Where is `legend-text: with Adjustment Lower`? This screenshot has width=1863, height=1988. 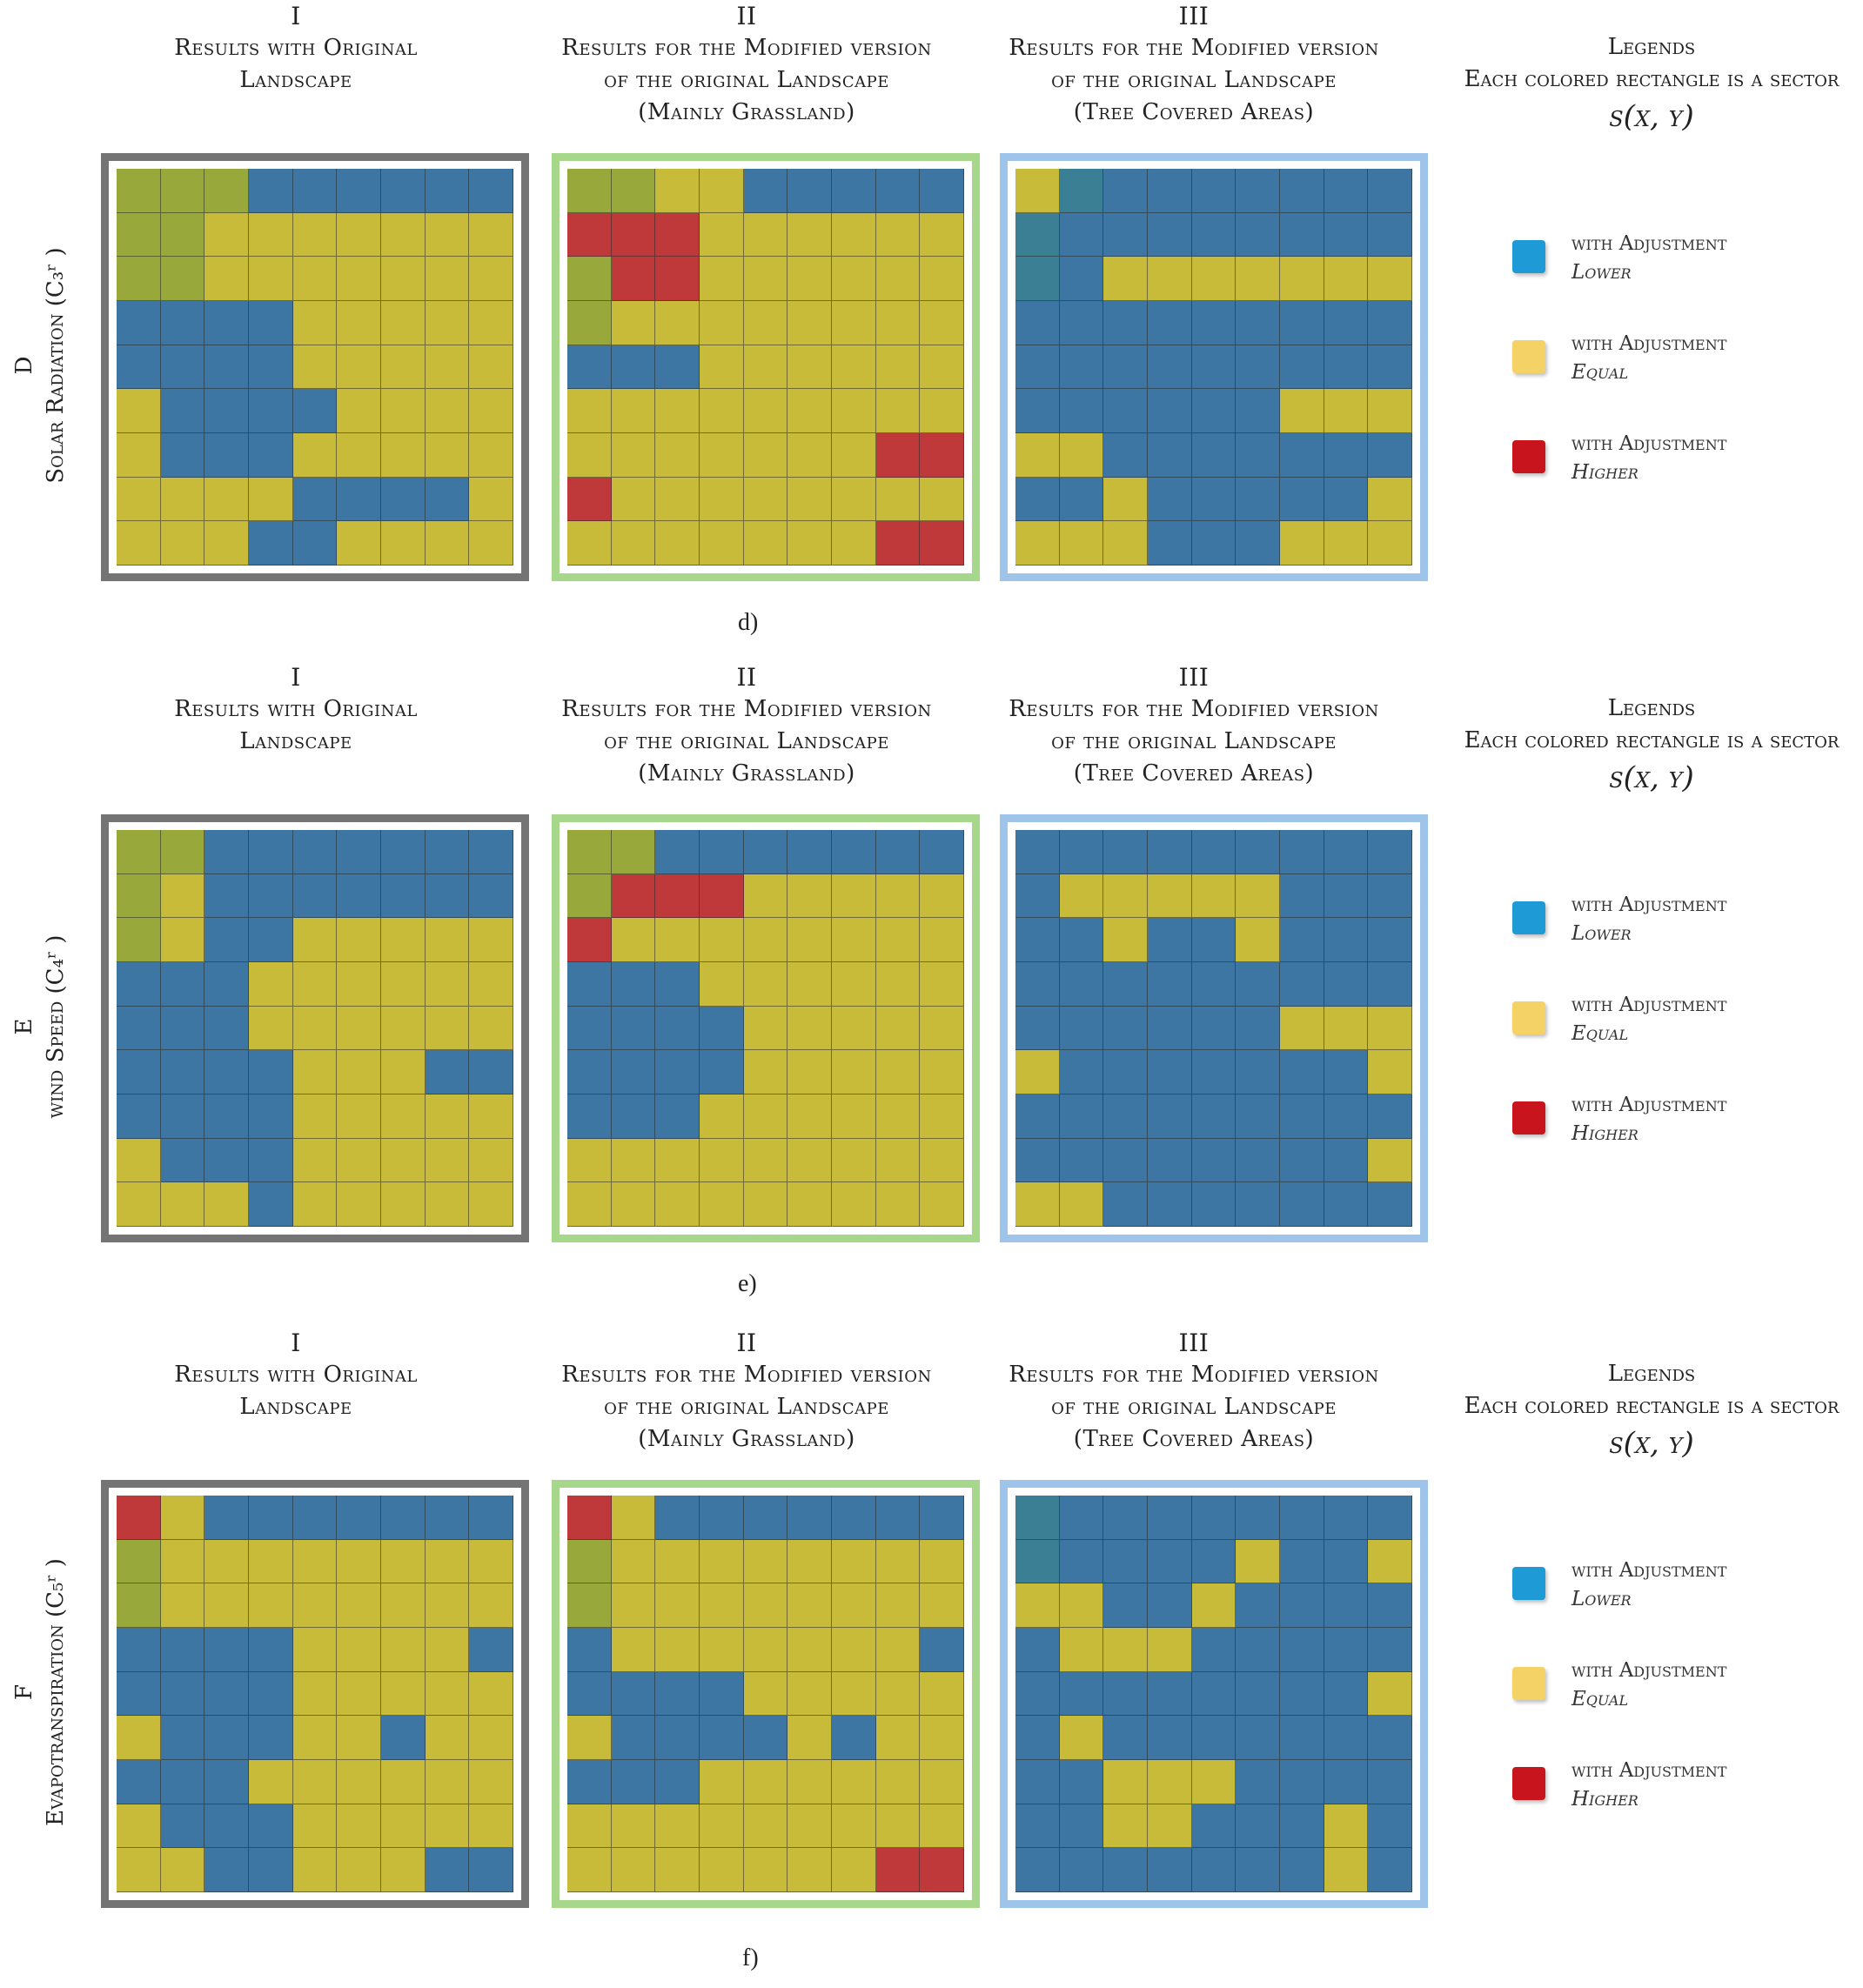 legend-text: with Adjustment Lower is located at coordinates (1648, 258).